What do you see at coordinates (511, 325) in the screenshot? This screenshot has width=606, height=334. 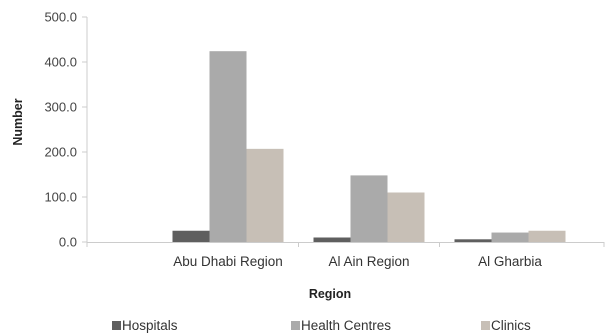 I see `legend-label: Clinics` at bounding box center [511, 325].